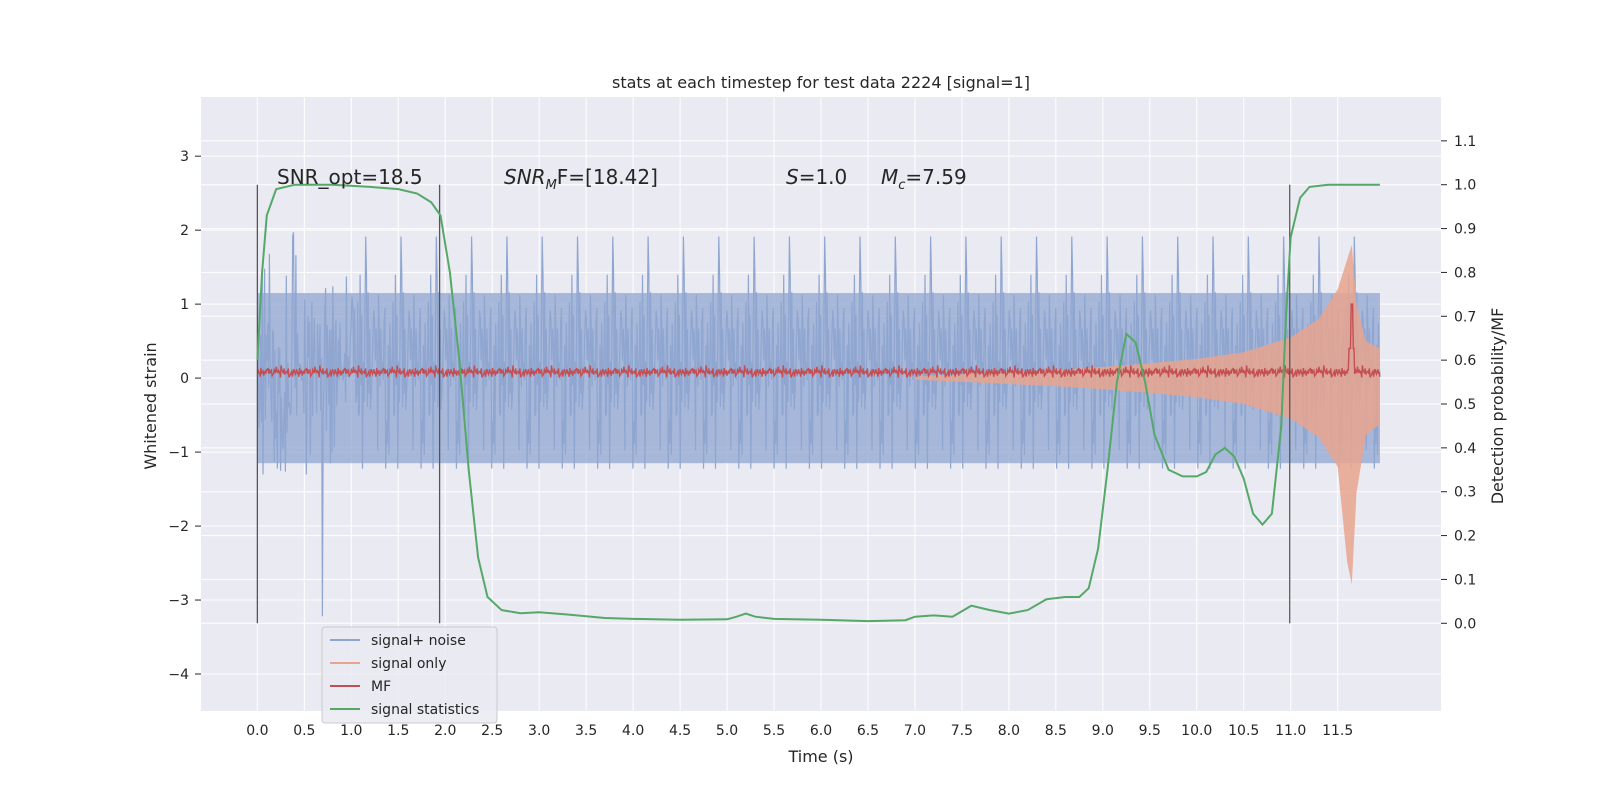  What do you see at coordinates (257, 731) in the screenshot?
I see `x-tick-label: 0.0` at bounding box center [257, 731].